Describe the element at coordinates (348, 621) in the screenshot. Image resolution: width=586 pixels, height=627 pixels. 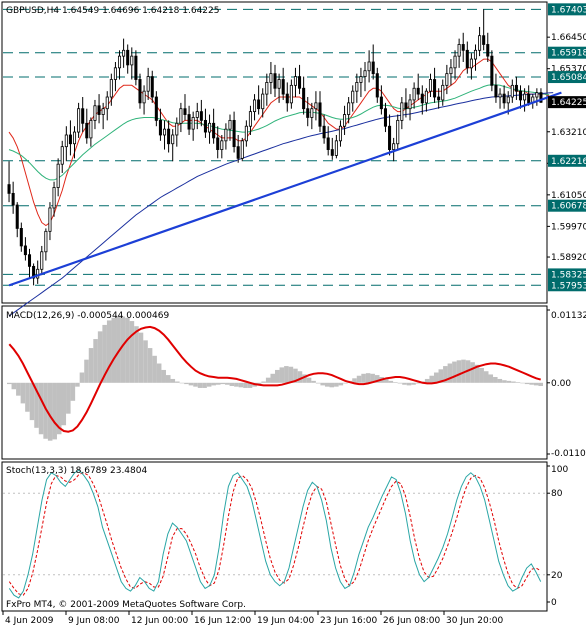
I see `time-tick-label: 23 Jun 16:00` at that location.